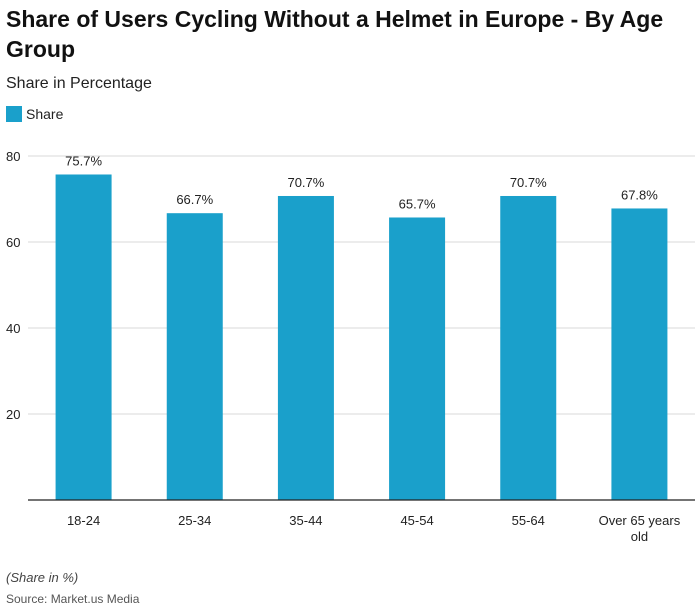  I want to click on y-tick-label: 40, so click(13, 328).